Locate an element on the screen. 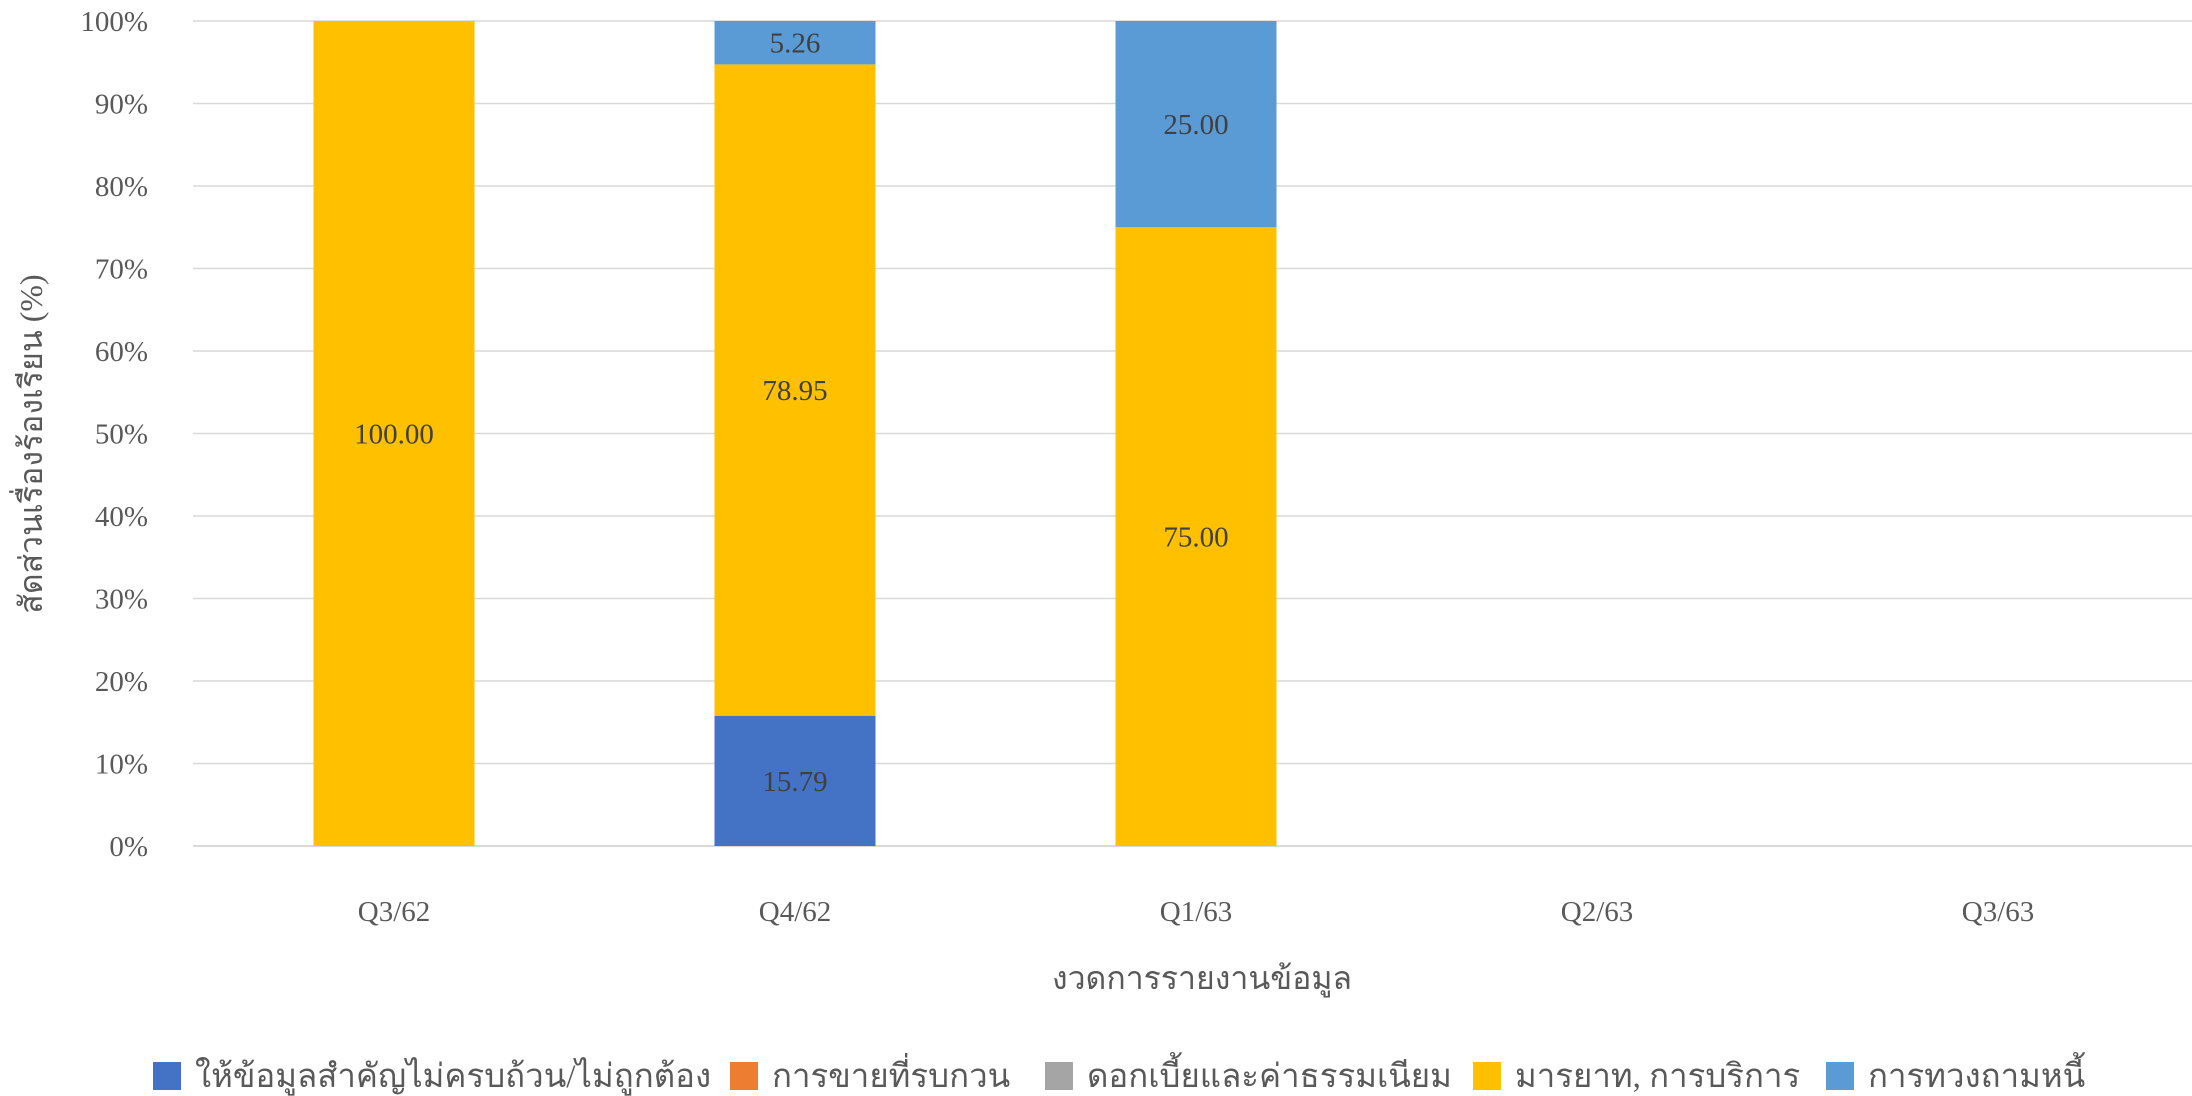 Image resolution: width=2192 pixels, height=1096 pixels. data-label: 100.00 is located at coordinates (394, 435).